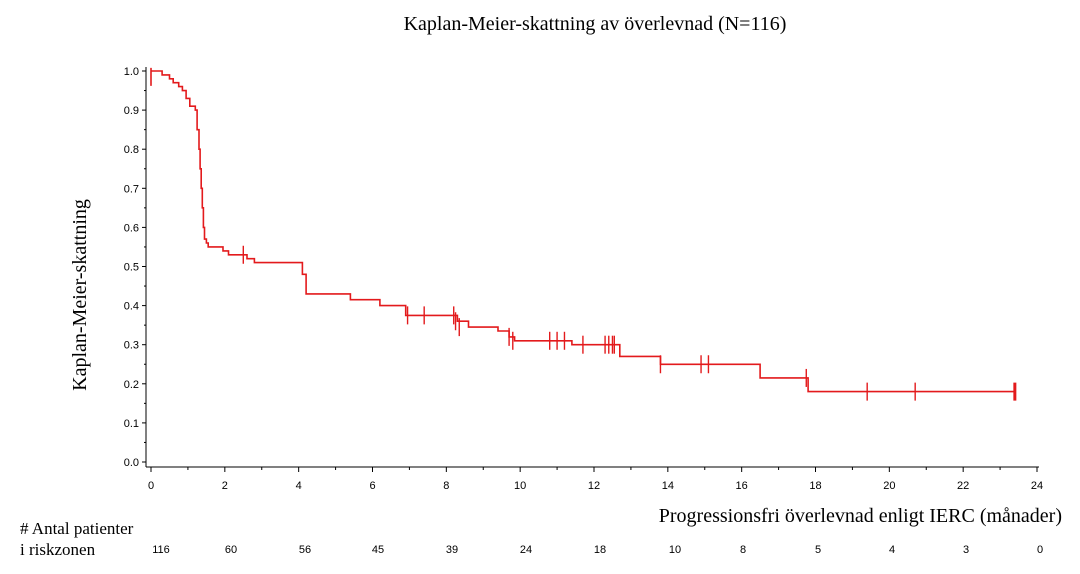 The image size is (1080, 574). What do you see at coordinates (526, 550) in the screenshot?
I see `risk-count: 24` at bounding box center [526, 550].